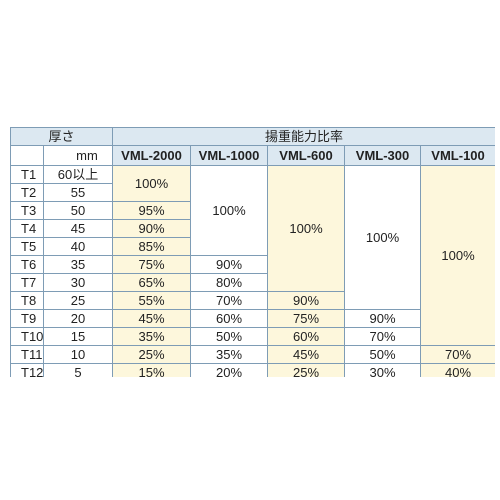  I want to click on vml-100-cell: 40%, so click(457, 370).